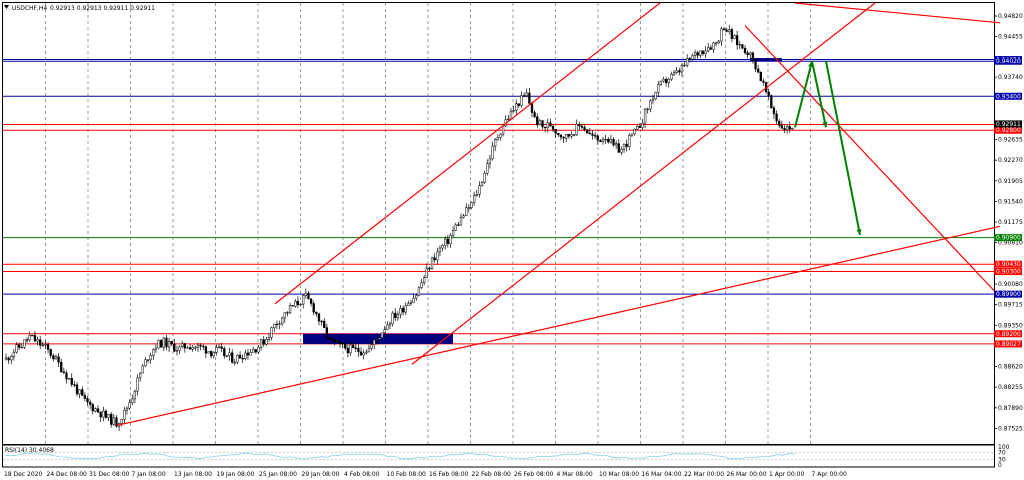 Image resolution: width=1024 pixels, height=480 pixels. What do you see at coordinates (1010, 140) in the screenshot?
I see `y-tick-label: 0.92635` at bounding box center [1010, 140].